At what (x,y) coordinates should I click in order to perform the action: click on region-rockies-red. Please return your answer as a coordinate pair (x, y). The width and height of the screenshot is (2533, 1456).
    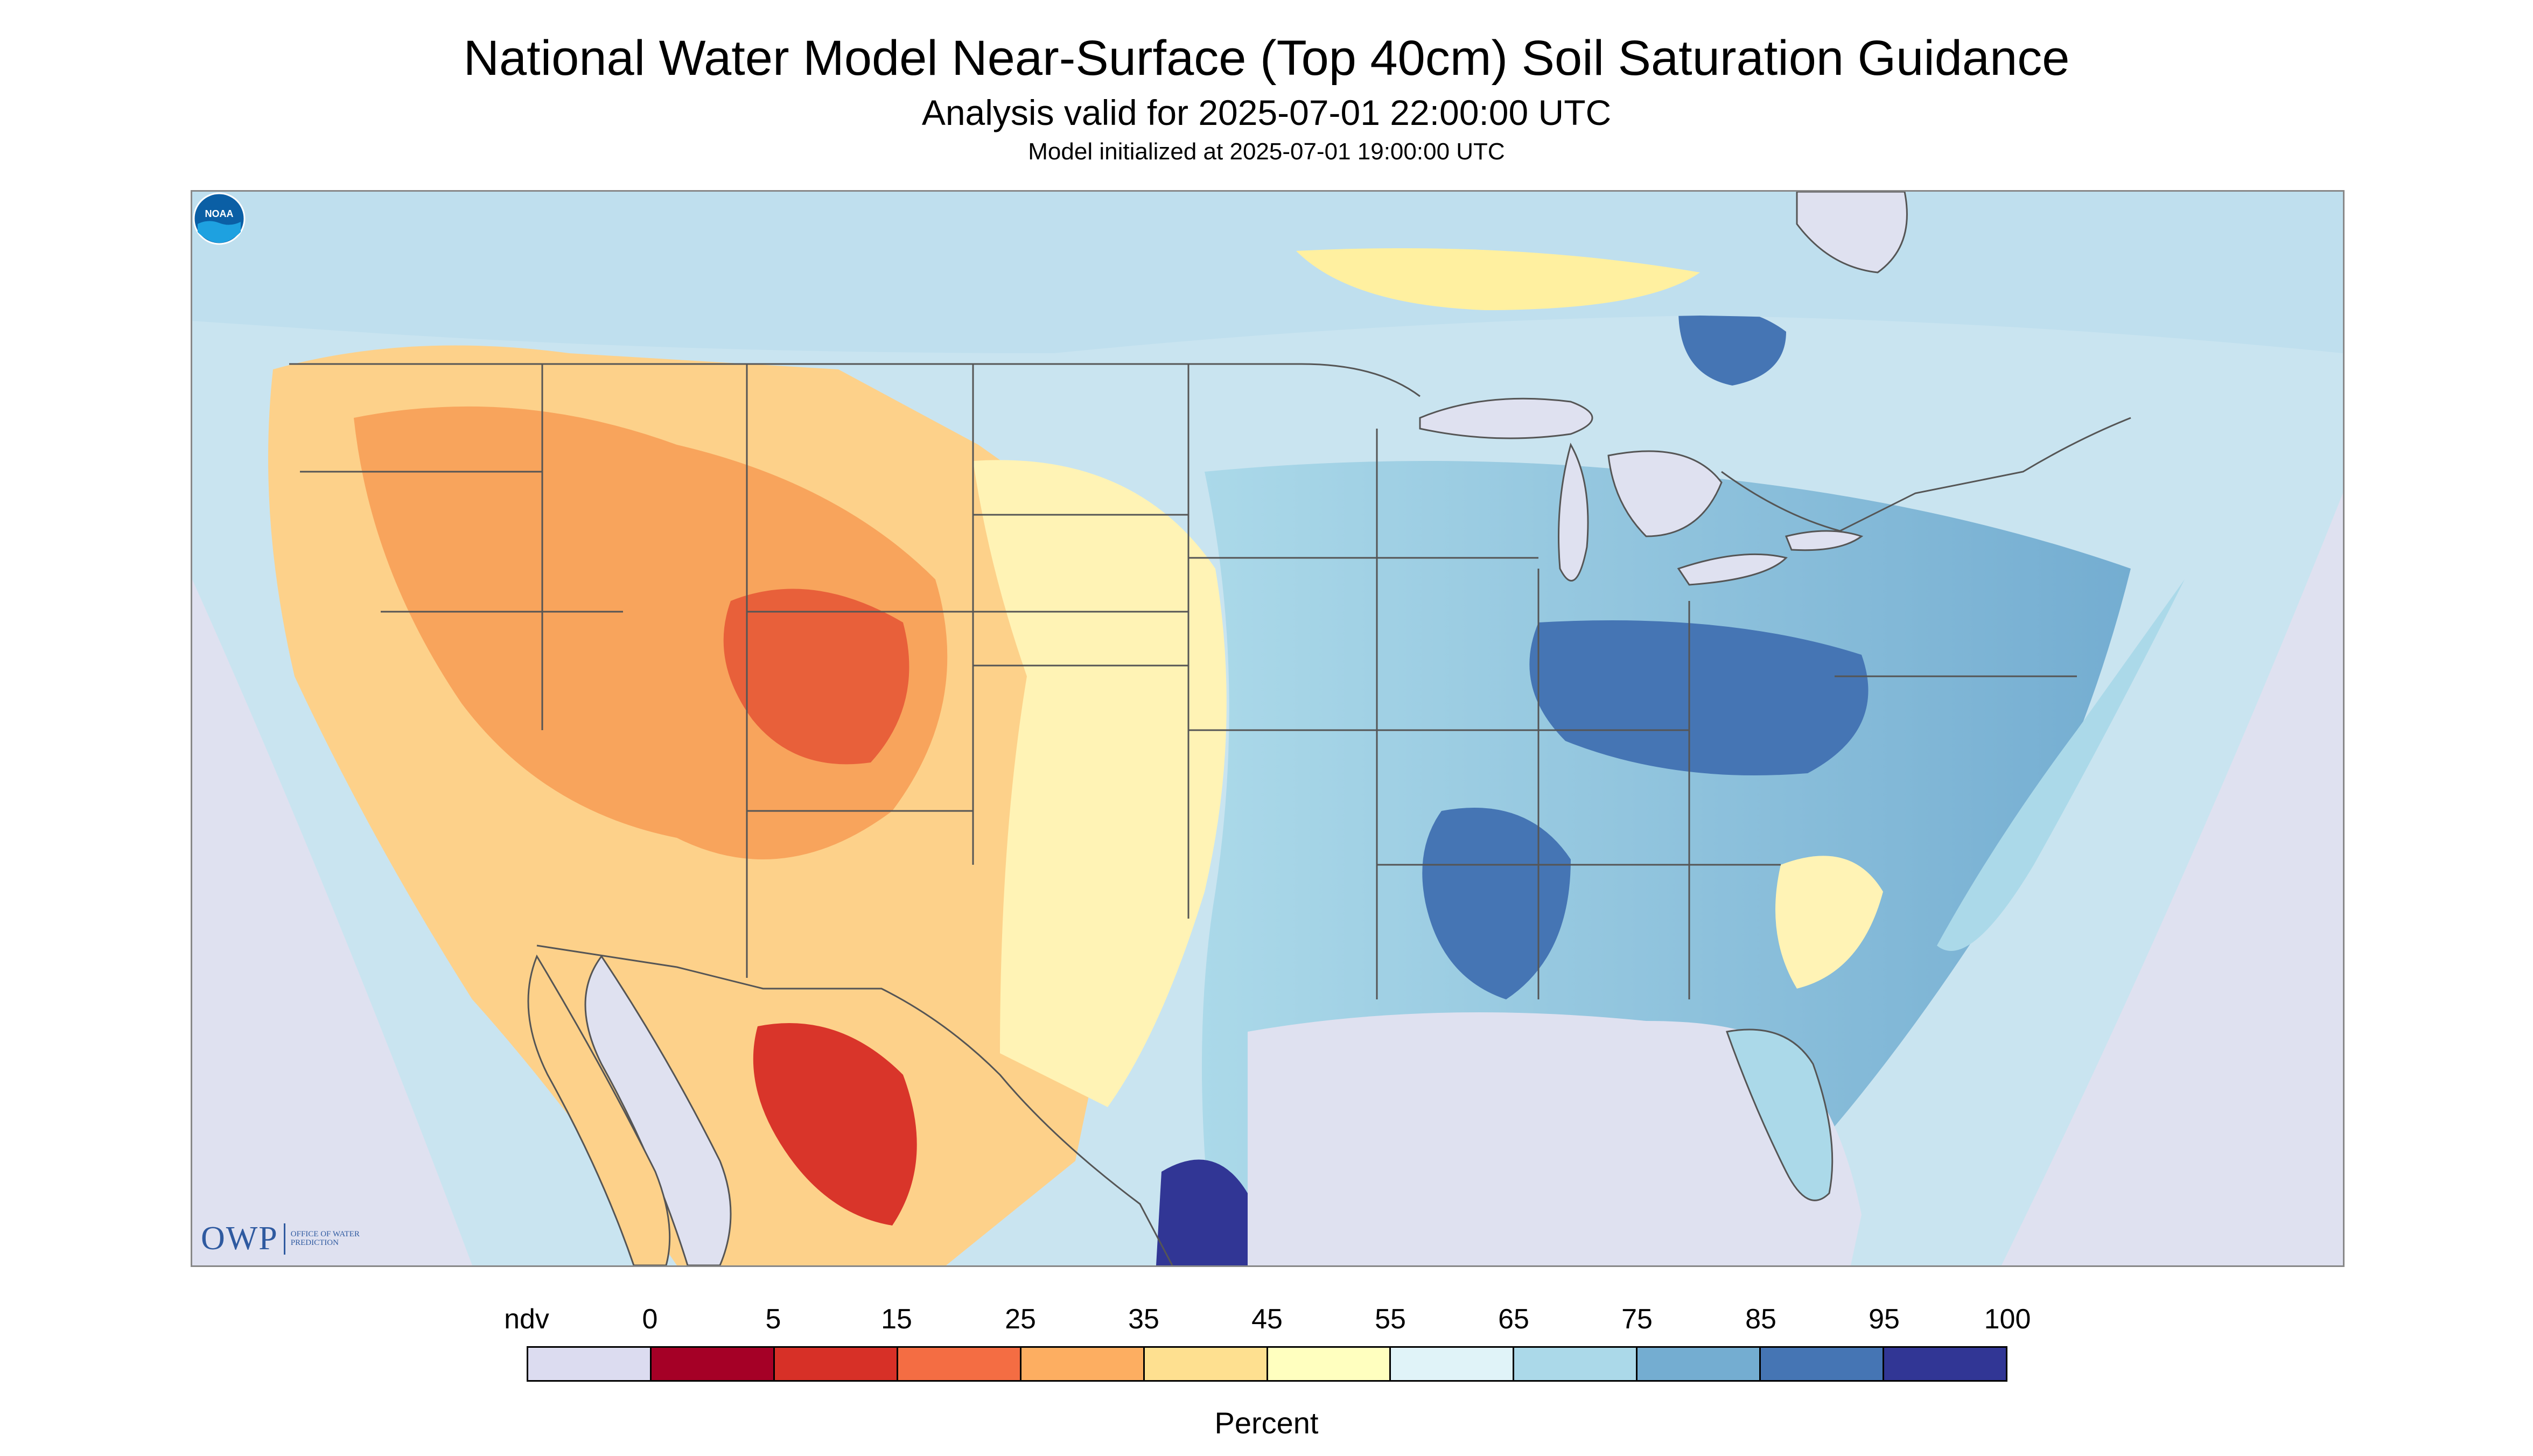
    Looking at the image, I should click on (816, 677).